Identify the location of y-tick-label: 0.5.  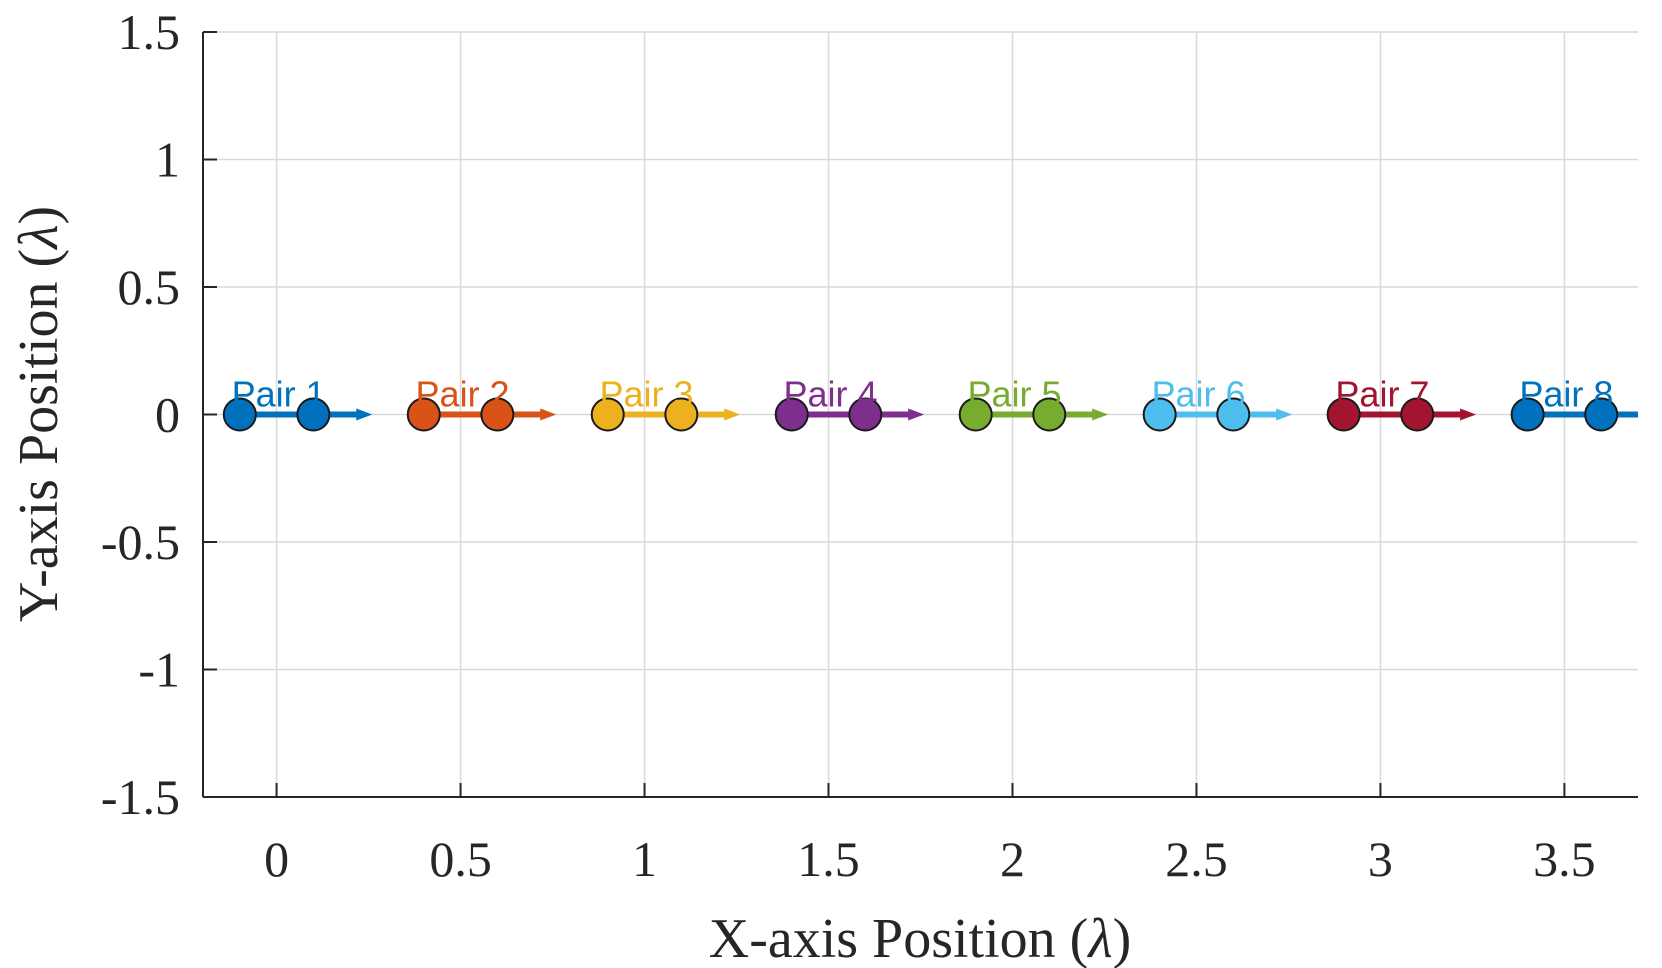
(149, 287).